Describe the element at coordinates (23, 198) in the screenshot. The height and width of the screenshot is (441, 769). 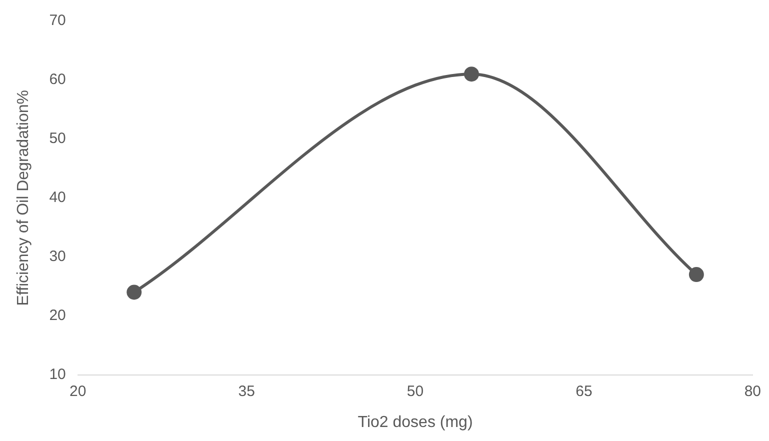
I see `y-axis-title: Efficiency of Oil Degradation%` at that location.